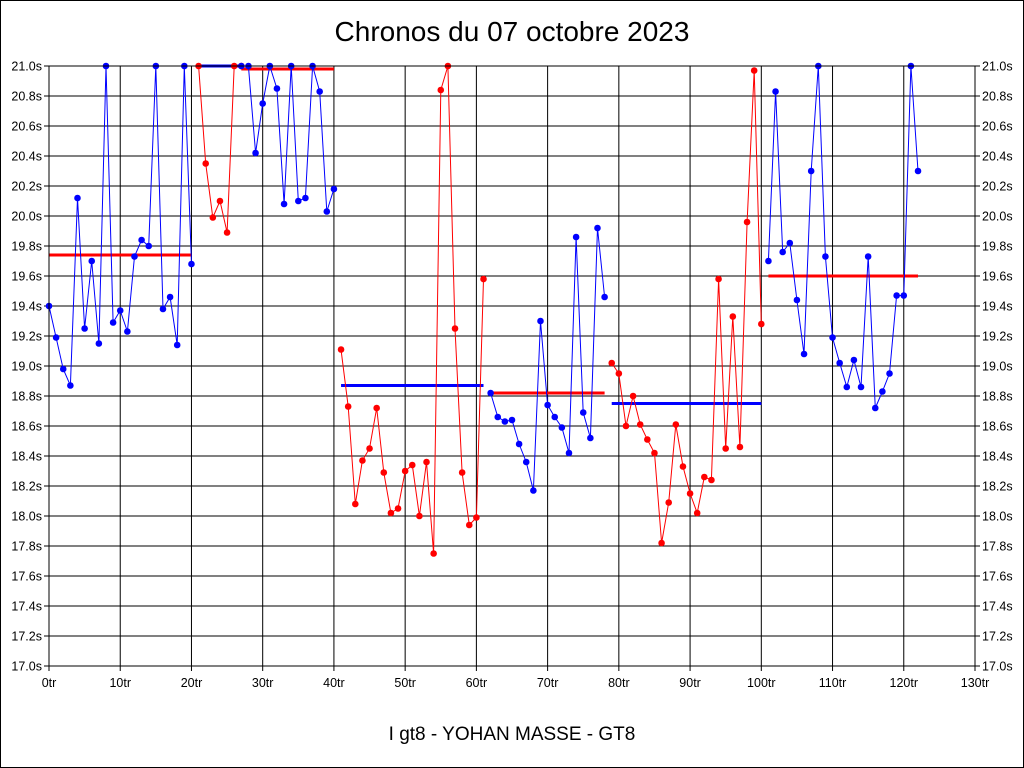  I want to click on y-tick-label: 18.2s, so click(26, 487).